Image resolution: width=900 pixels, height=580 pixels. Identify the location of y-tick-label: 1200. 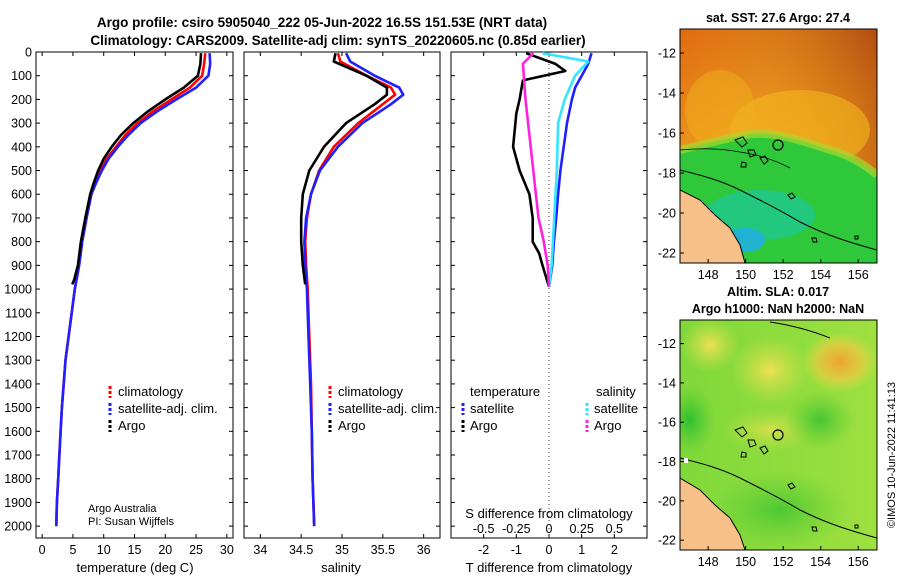
(18, 337).